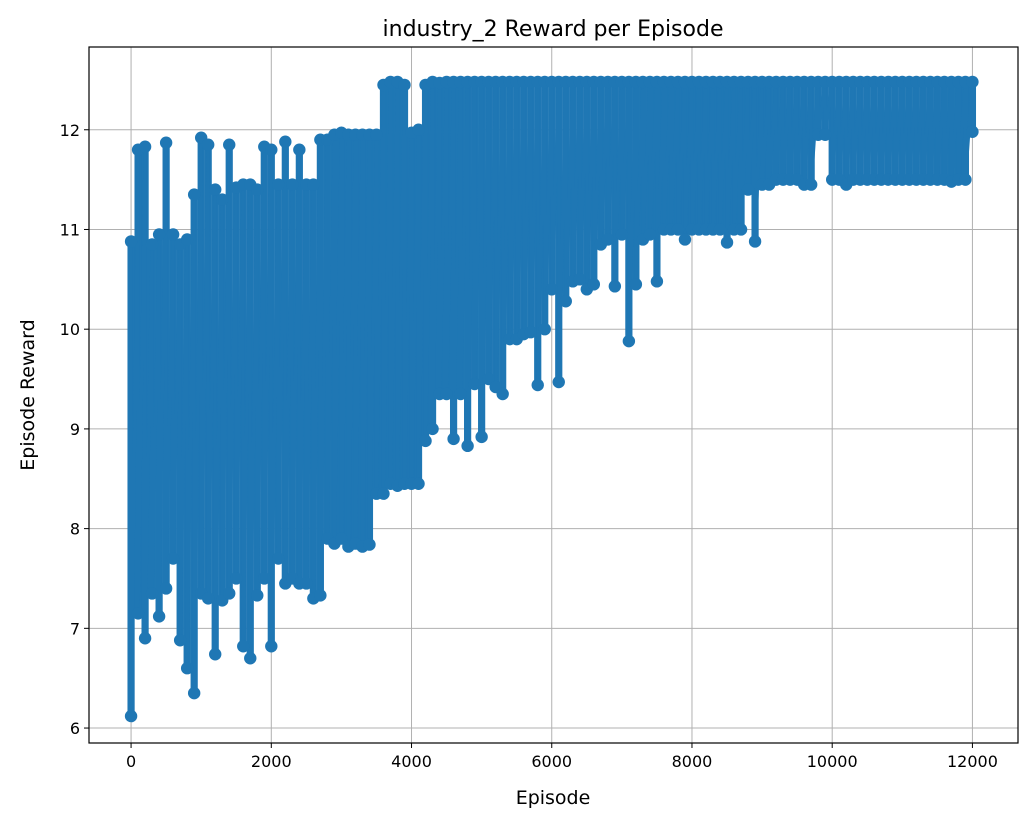 This screenshot has height=824, width=1033. What do you see at coordinates (832, 761) in the screenshot?
I see `x-tick-label: 10000` at bounding box center [832, 761].